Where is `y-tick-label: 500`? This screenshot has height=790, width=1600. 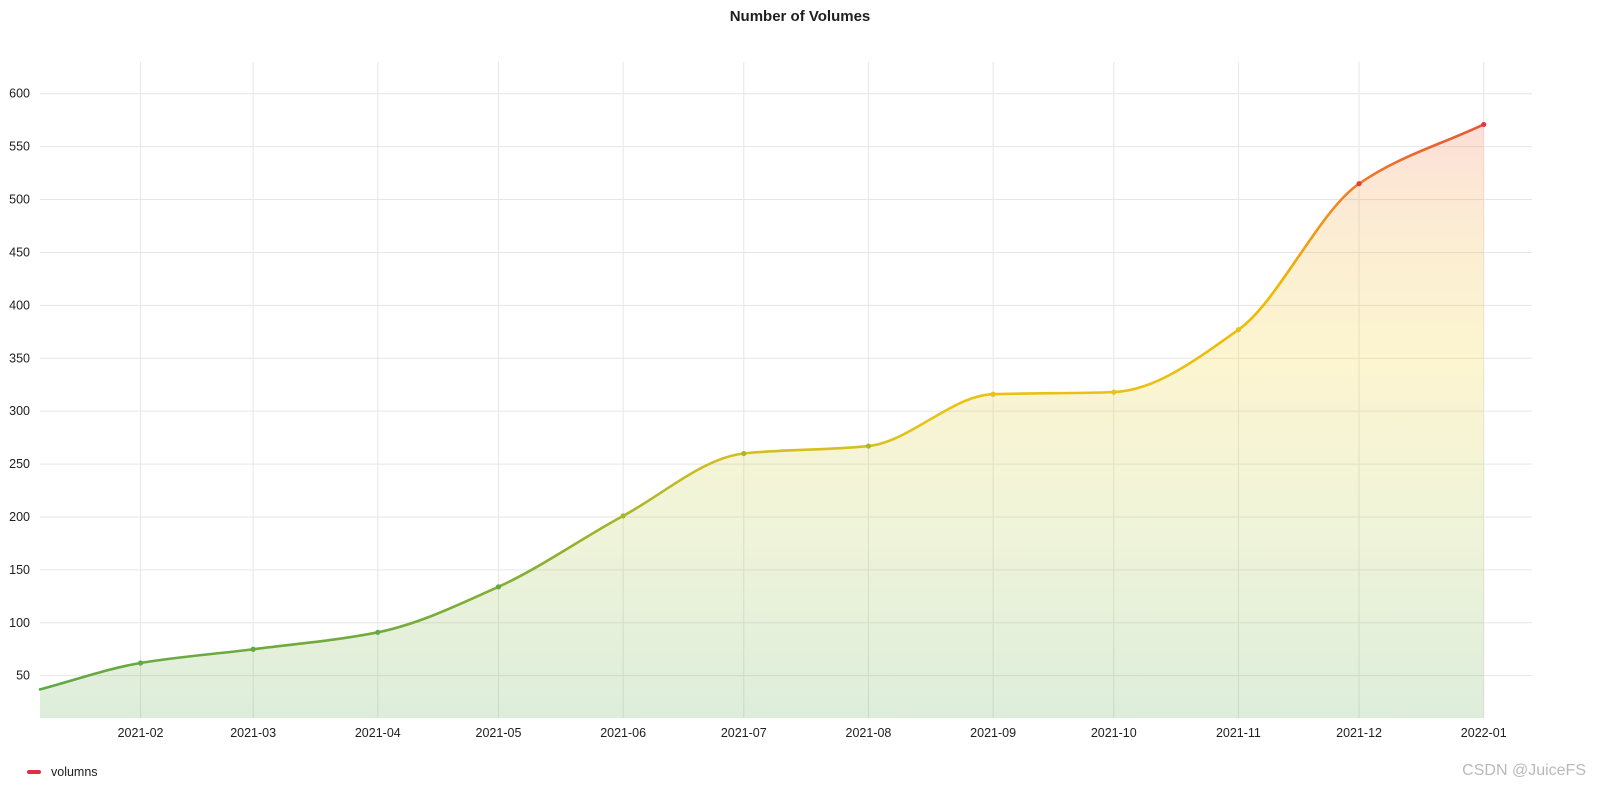
y-tick-label: 500 is located at coordinates (19, 200).